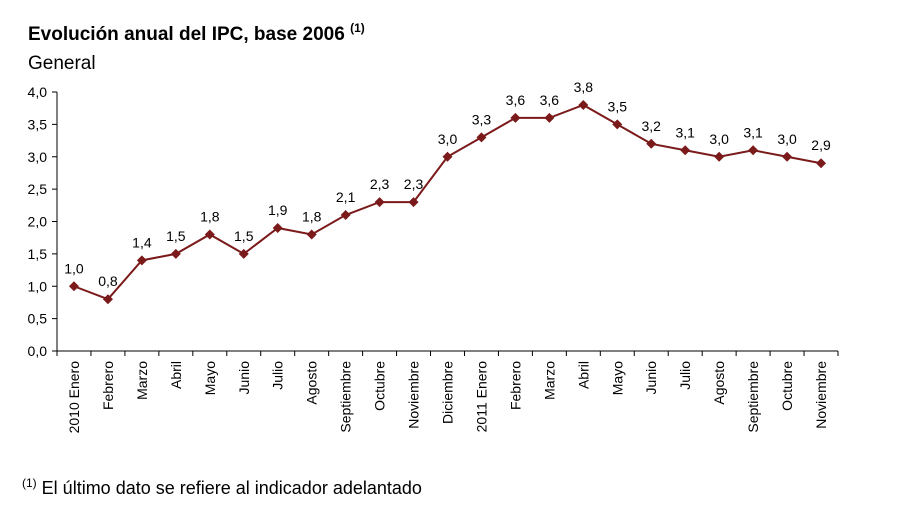  I want to click on y-tick-label: 3,5, so click(38, 124).